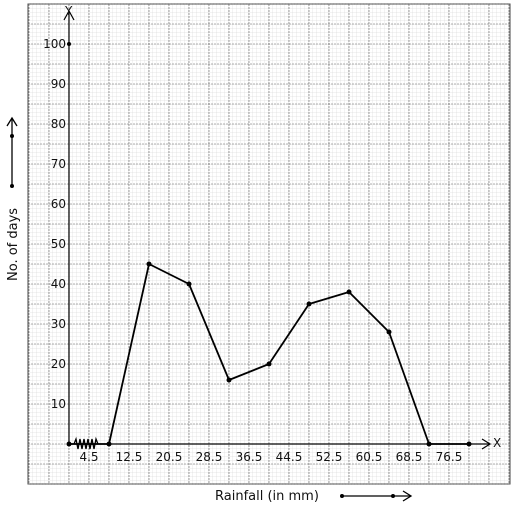 The height and width of the screenshot is (510, 514). What do you see at coordinates (267, 496) in the screenshot?
I see `x-axis-title: Rainfall (in mm)` at bounding box center [267, 496].